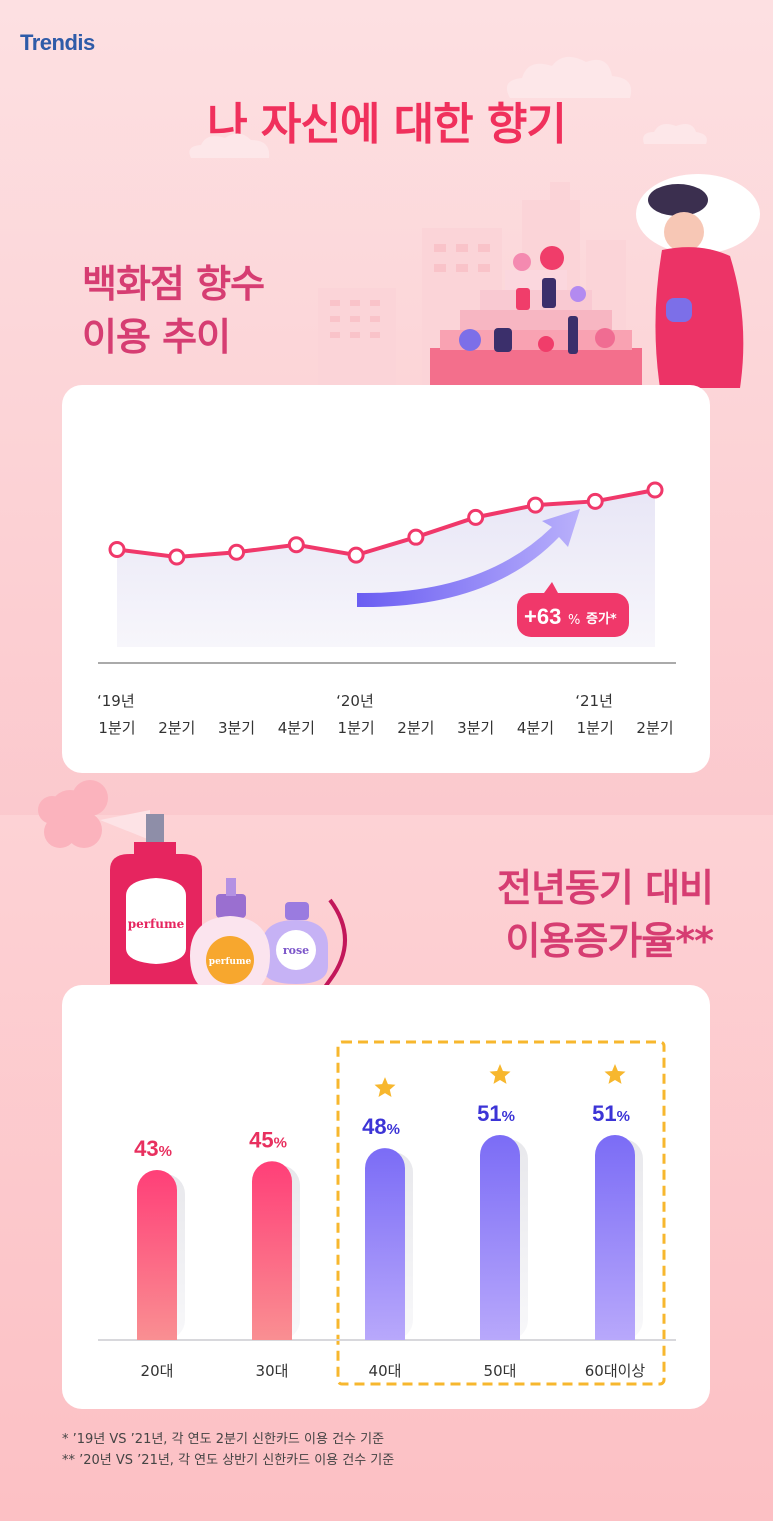 Image resolution: width=773 pixels, height=1521 pixels. Describe the element at coordinates (223, 1439) in the screenshot. I see `footnote-1: * ’19년 VS ’21년, 각 연도 2분기 신한카드 이용 건수 기준` at that location.